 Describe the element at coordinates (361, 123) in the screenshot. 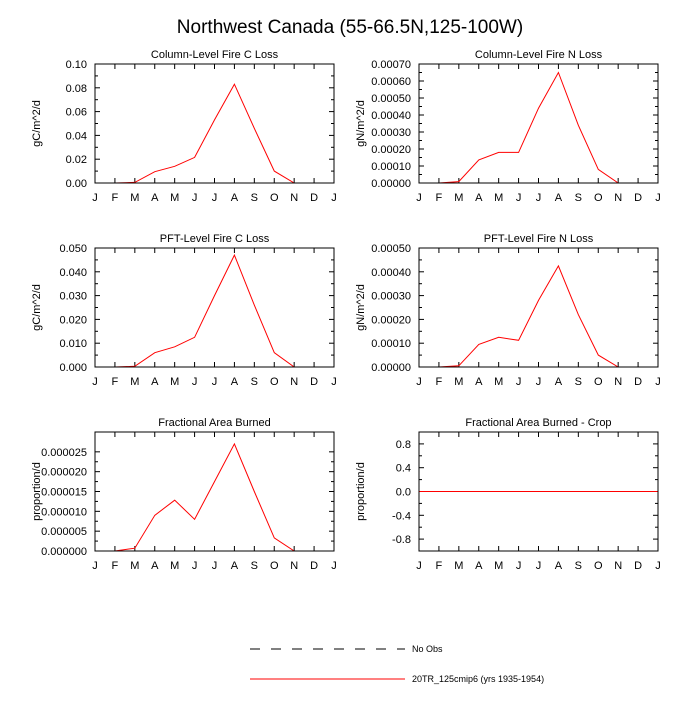

I see `y-axis-label: gN/m^2/d` at that location.